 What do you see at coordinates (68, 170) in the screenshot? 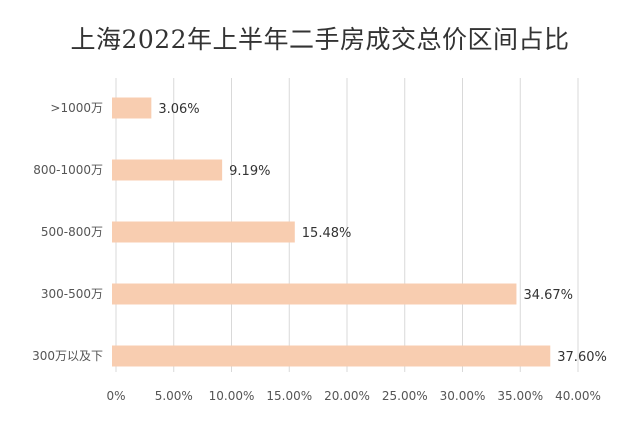
I see `category-label: 800-1000万` at bounding box center [68, 170].